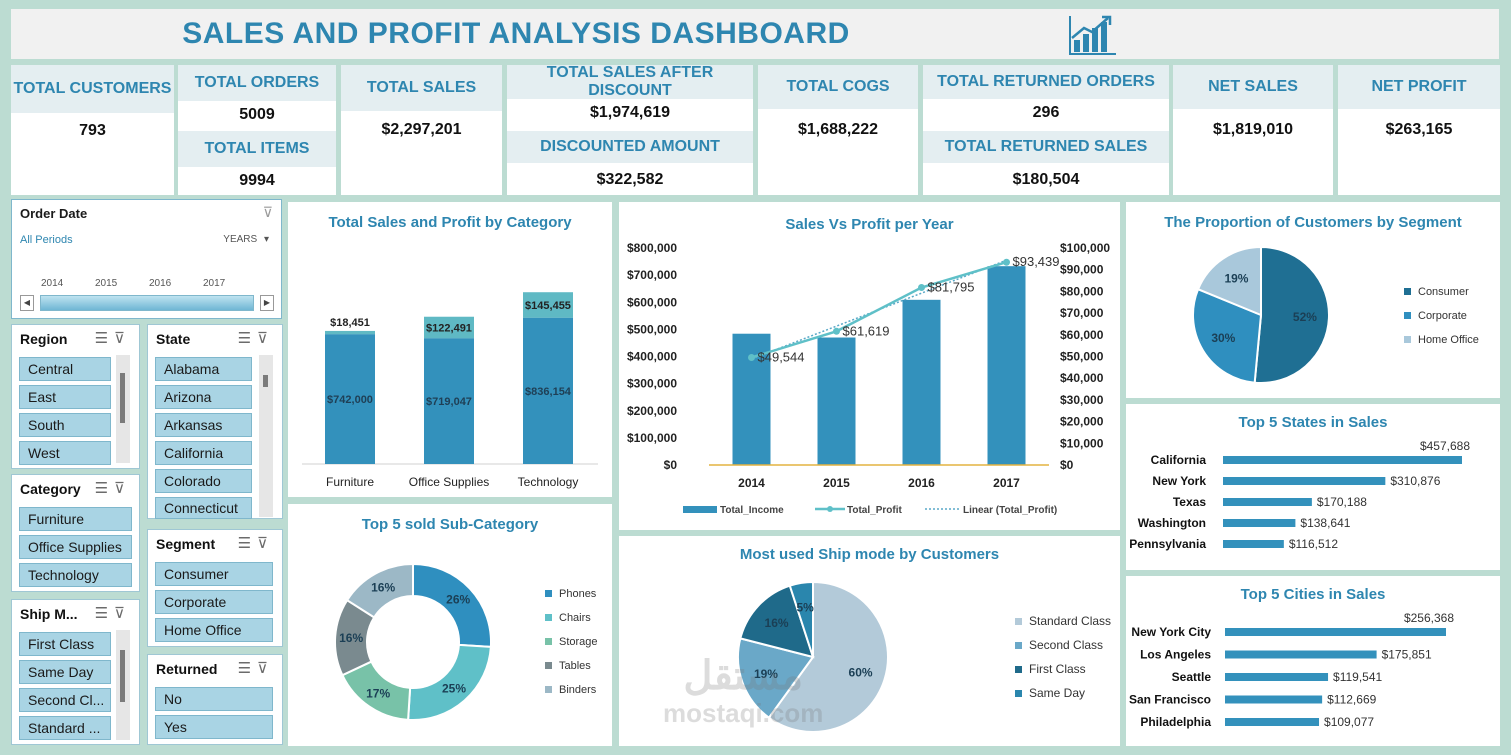 The height and width of the screenshot is (755, 1511). I want to click on kpi-label: TOTAL ITEMS, so click(257, 149).